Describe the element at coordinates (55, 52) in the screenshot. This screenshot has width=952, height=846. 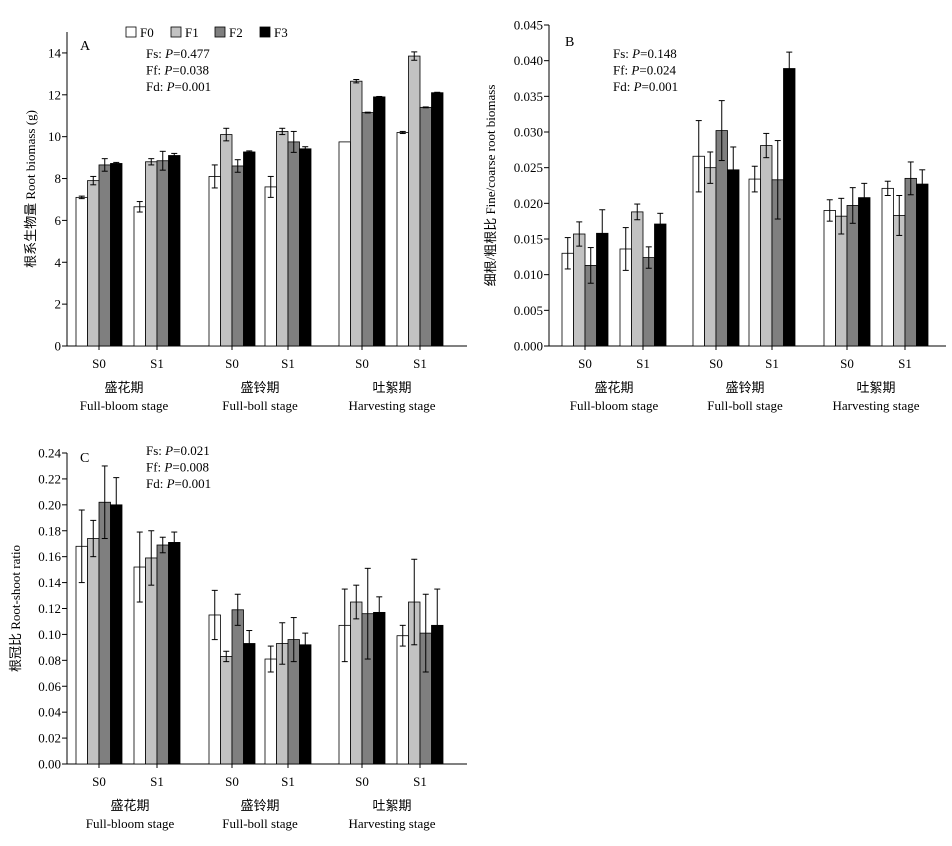
I see `y-tick-label: 14` at that location.